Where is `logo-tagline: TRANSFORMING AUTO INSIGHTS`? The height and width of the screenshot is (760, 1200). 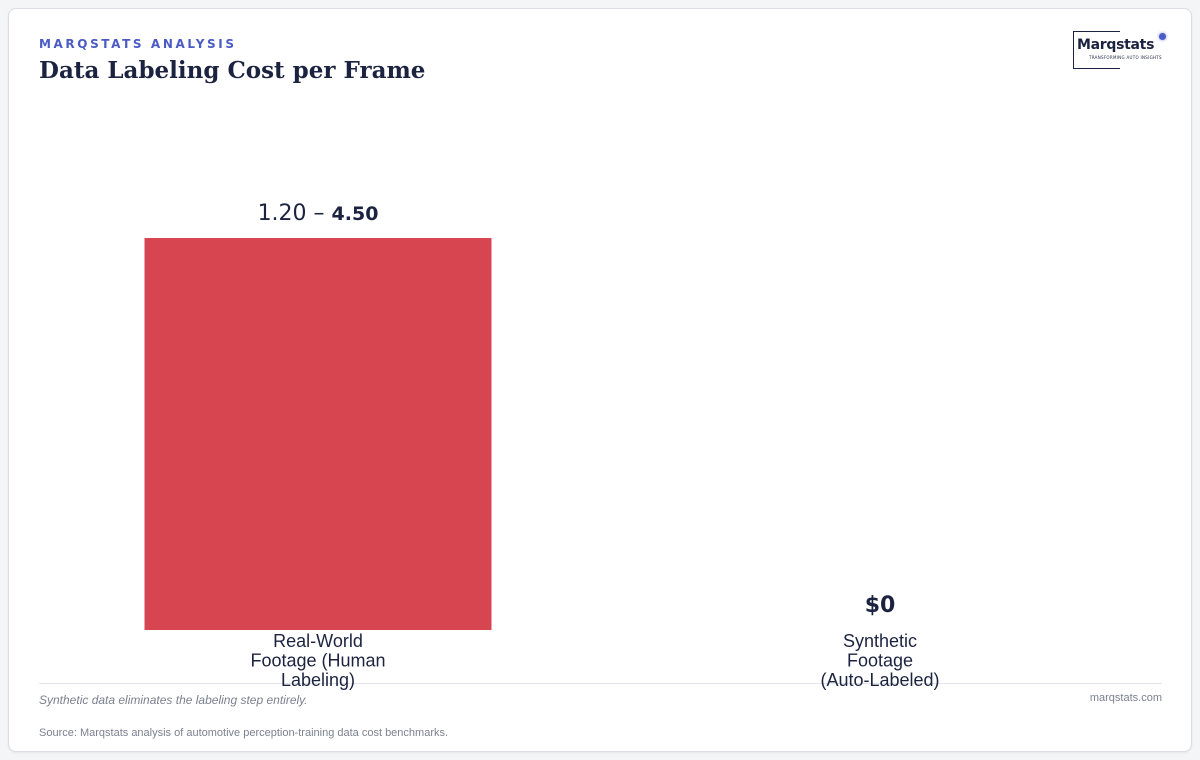
logo-tagline: TRANSFORMING AUTO INSIGHTS is located at coordinates (1125, 57).